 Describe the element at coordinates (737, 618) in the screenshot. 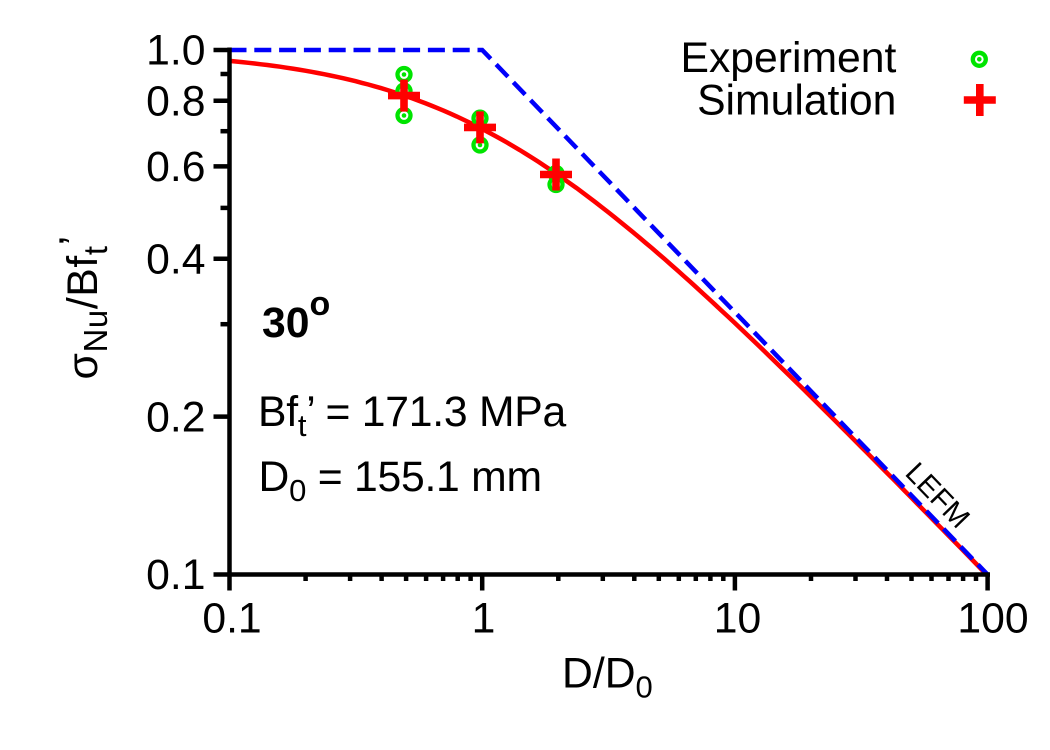

I see `svg-text: 10` at that location.